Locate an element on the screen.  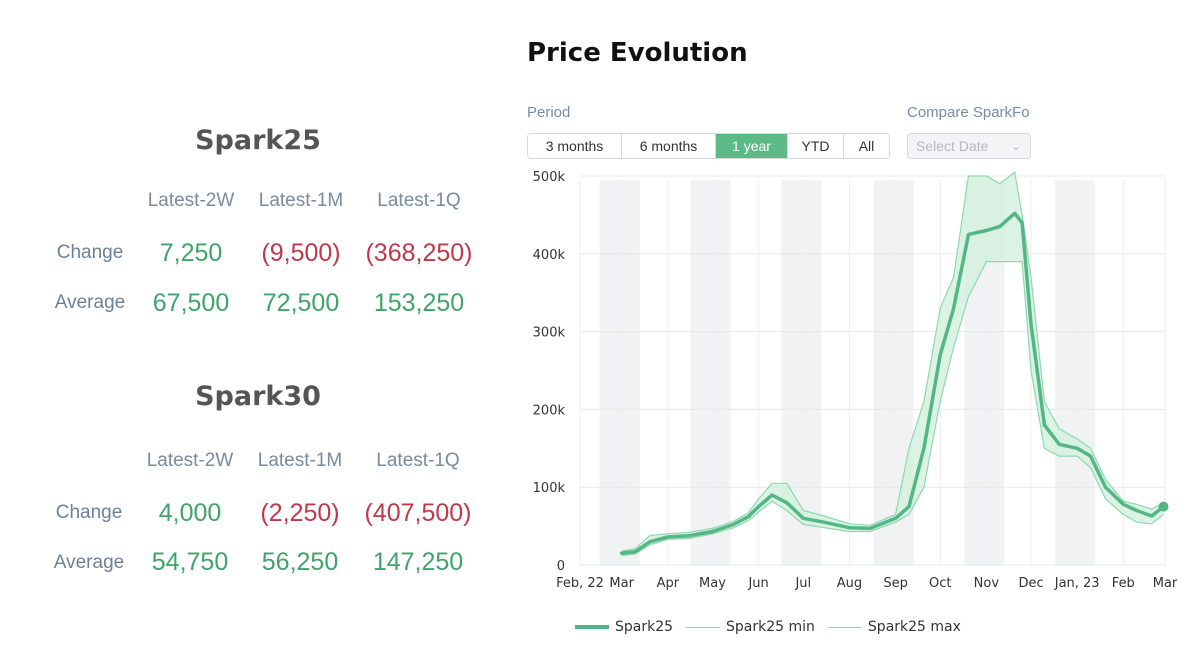
series-spark25-endpoint is located at coordinates (1163, 506).